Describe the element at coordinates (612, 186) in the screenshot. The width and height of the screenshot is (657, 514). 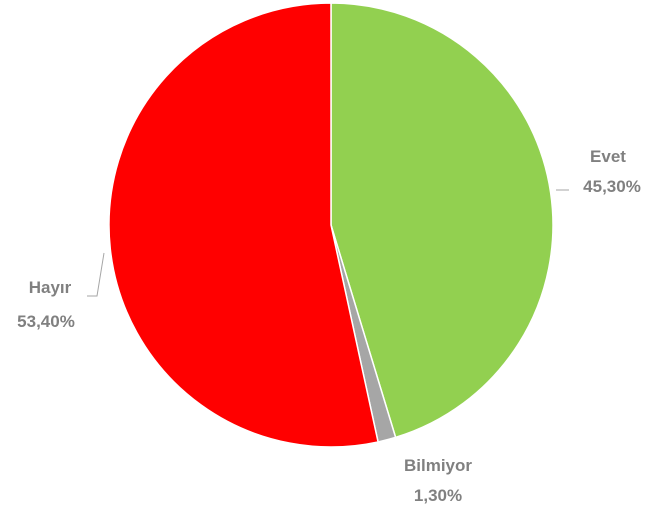
I see `slice-value-evet: 45,30%` at that location.